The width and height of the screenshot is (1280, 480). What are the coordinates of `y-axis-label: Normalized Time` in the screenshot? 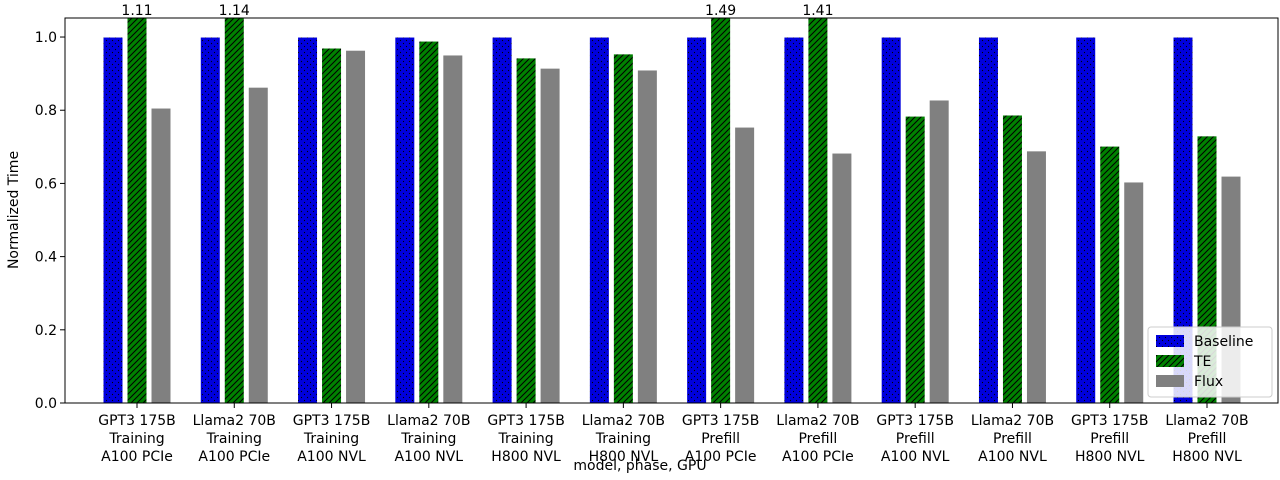 It's located at (14, 210).